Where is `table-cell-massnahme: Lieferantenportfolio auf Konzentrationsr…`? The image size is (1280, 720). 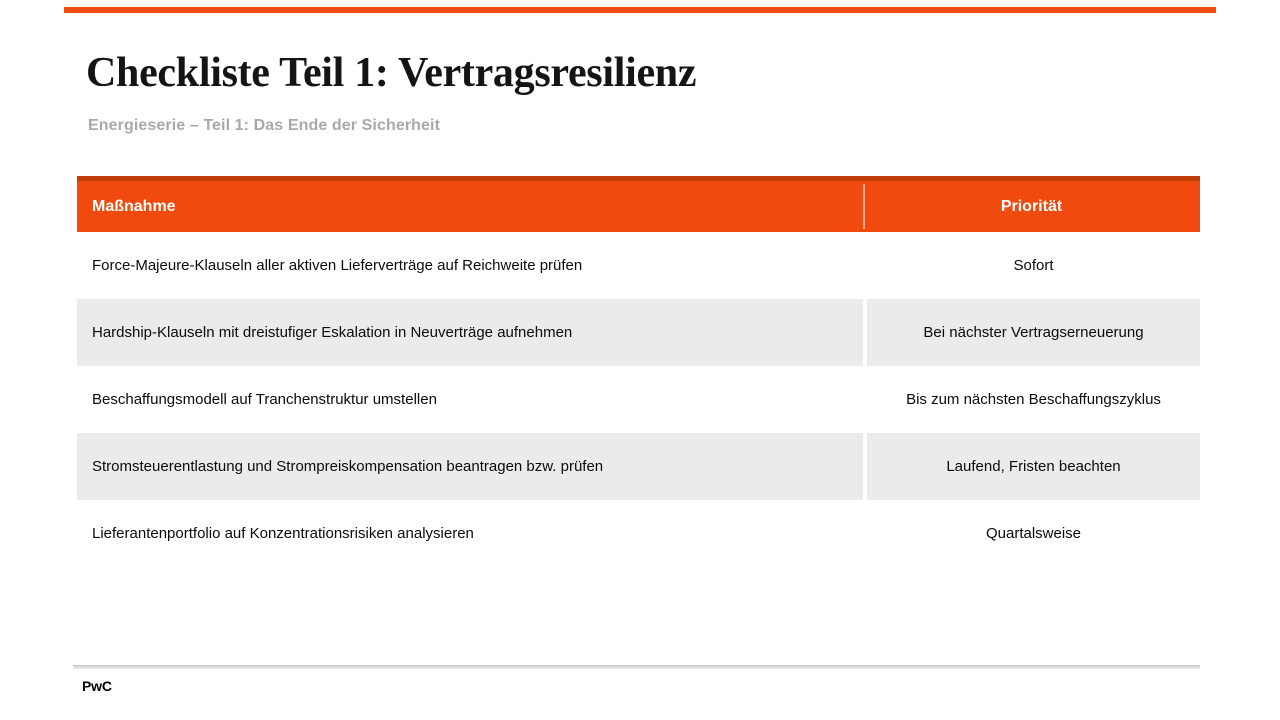
table-cell-massnahme: Lieferantenportfolio auf Konzentrationsr… is located at coordinates (283, 533).